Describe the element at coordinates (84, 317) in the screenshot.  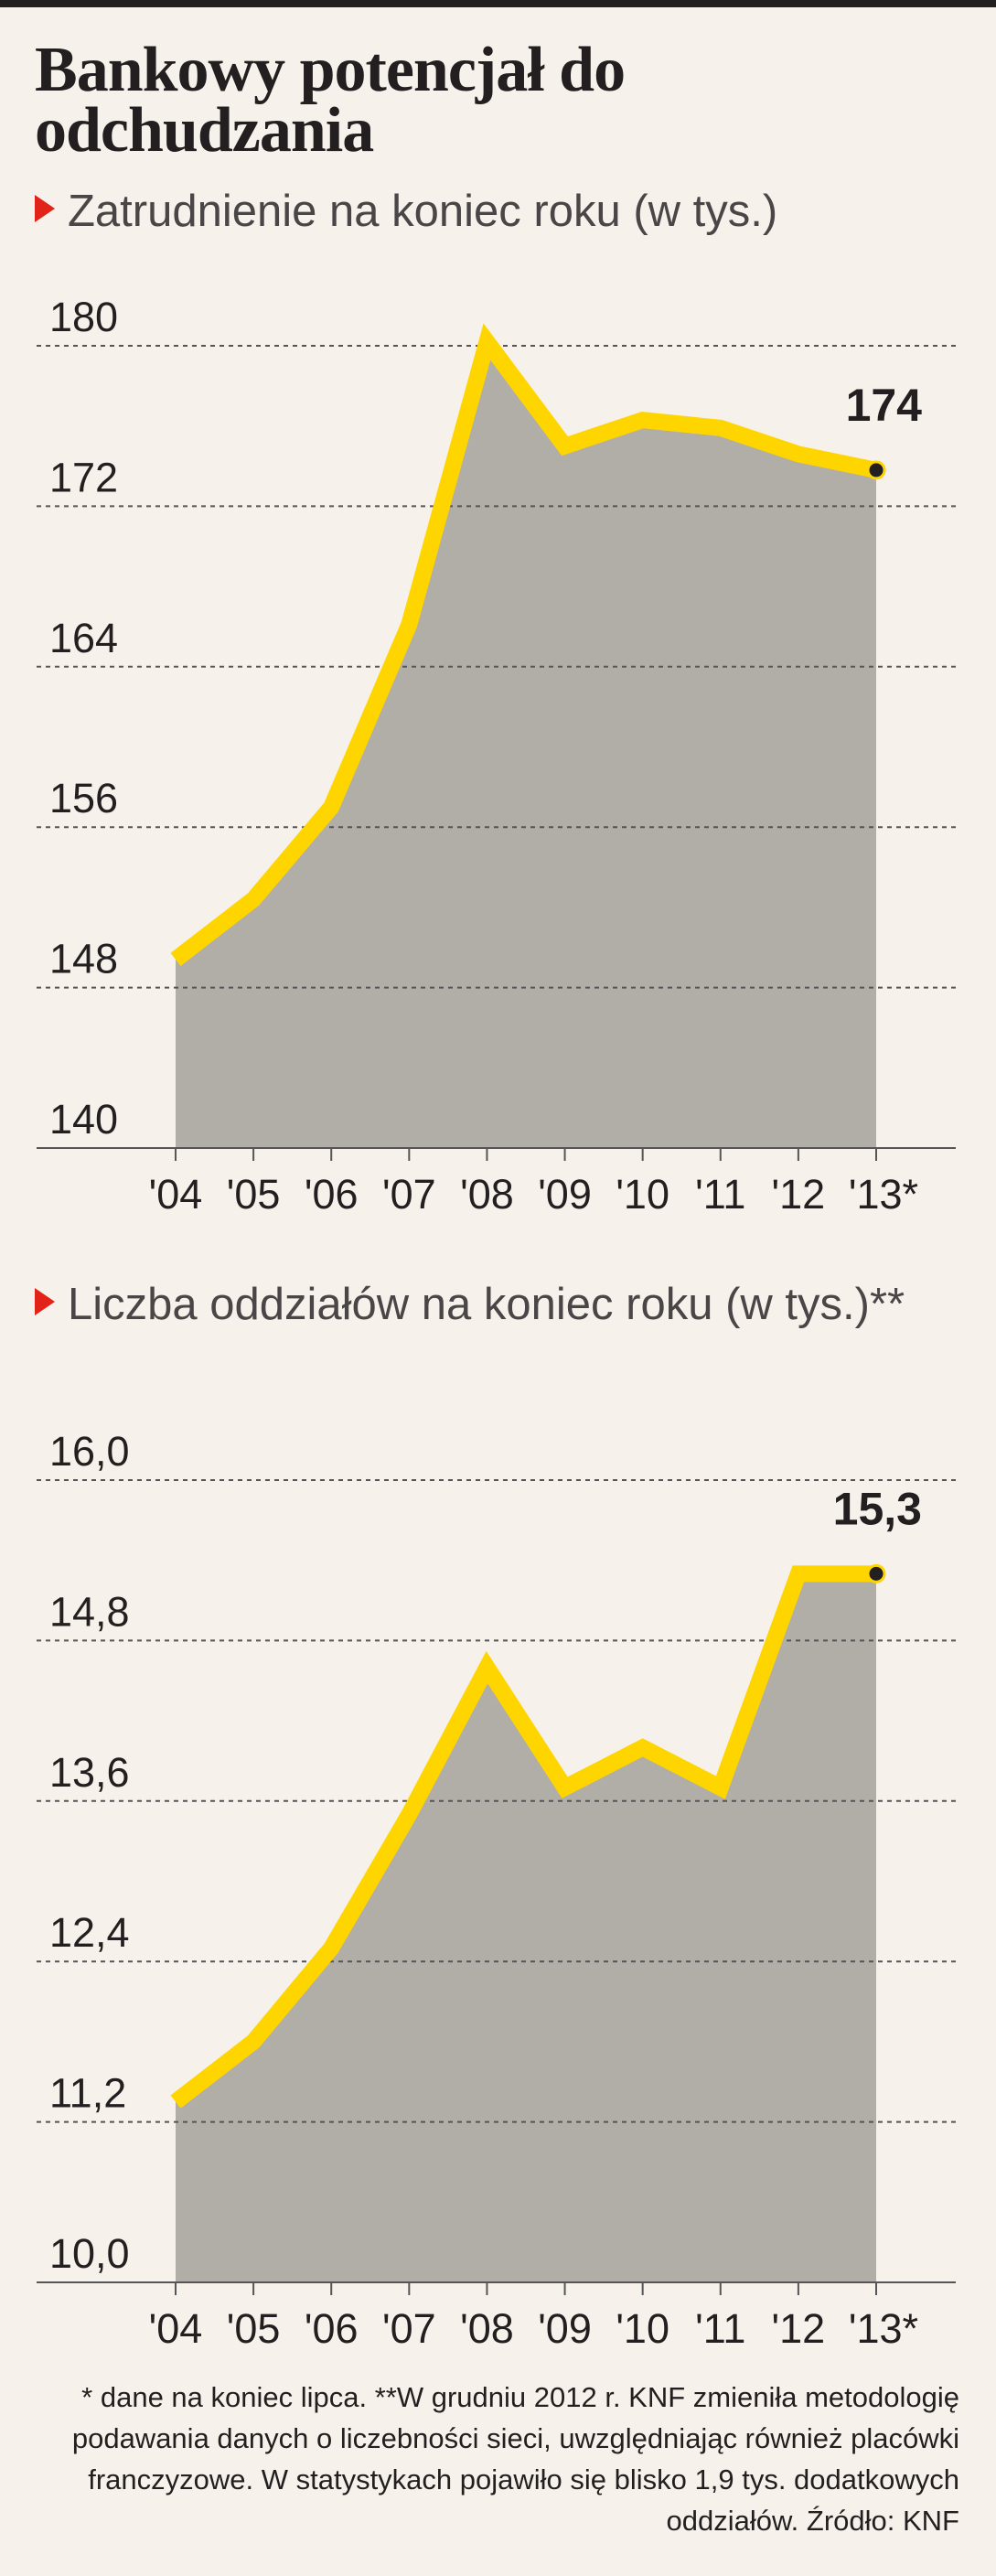
I see `employment-ytick-label: 180` at that location.